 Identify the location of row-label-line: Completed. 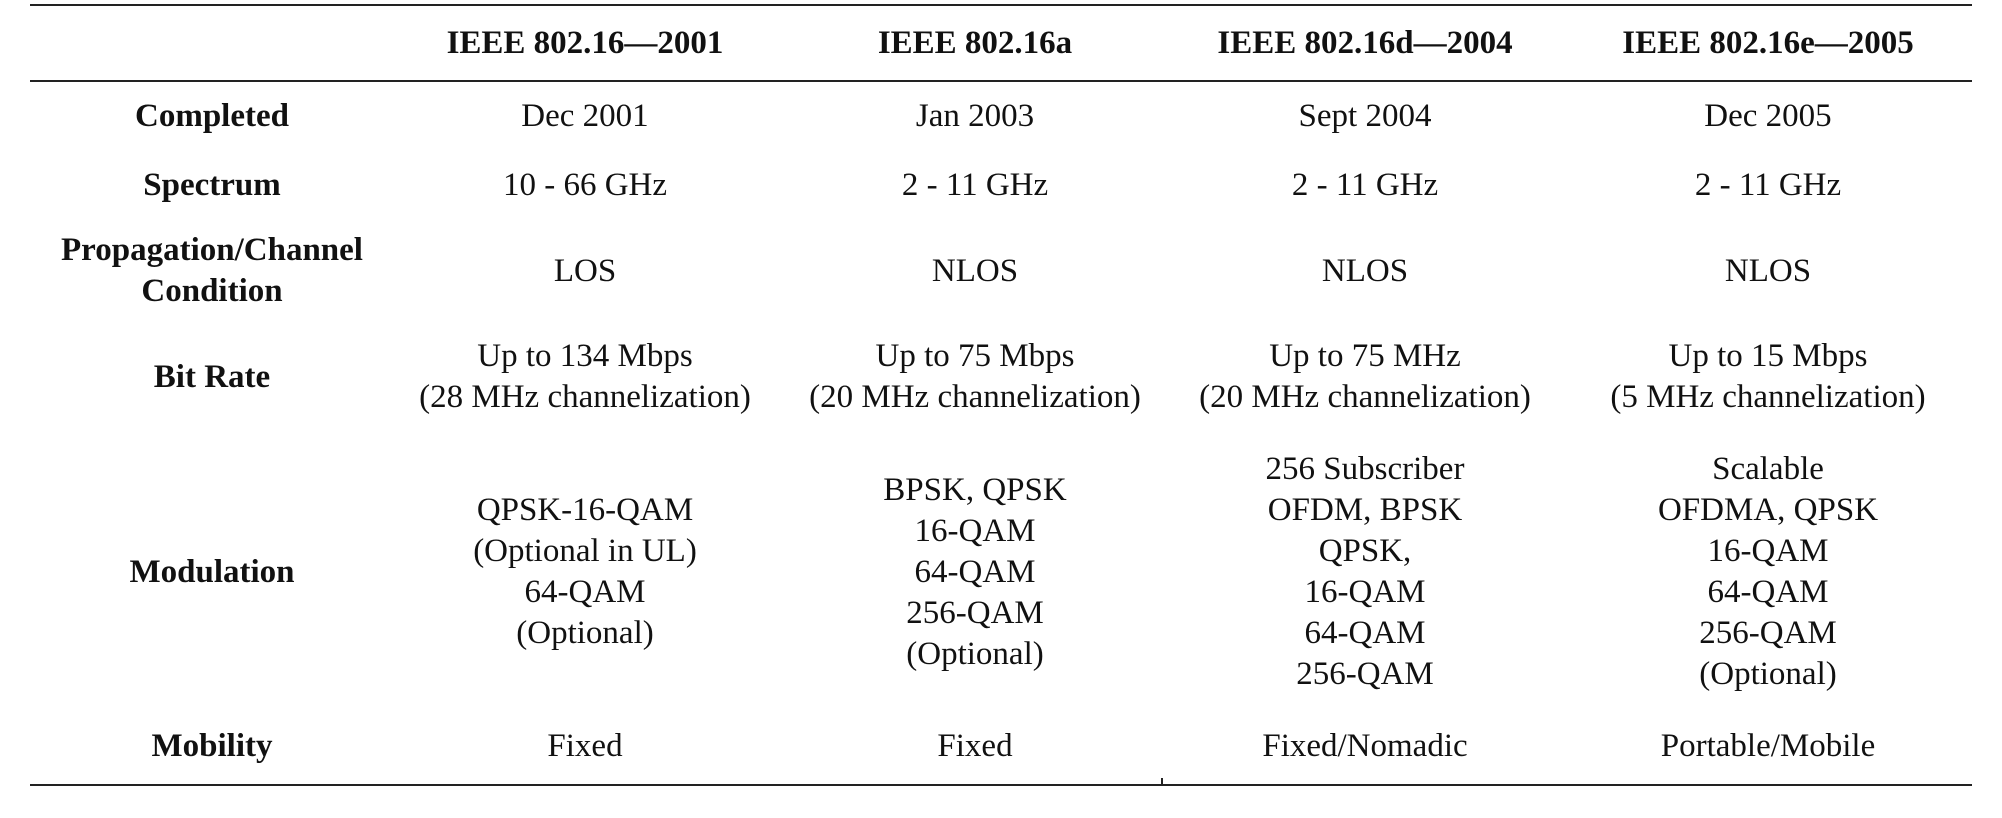
(212, 116).